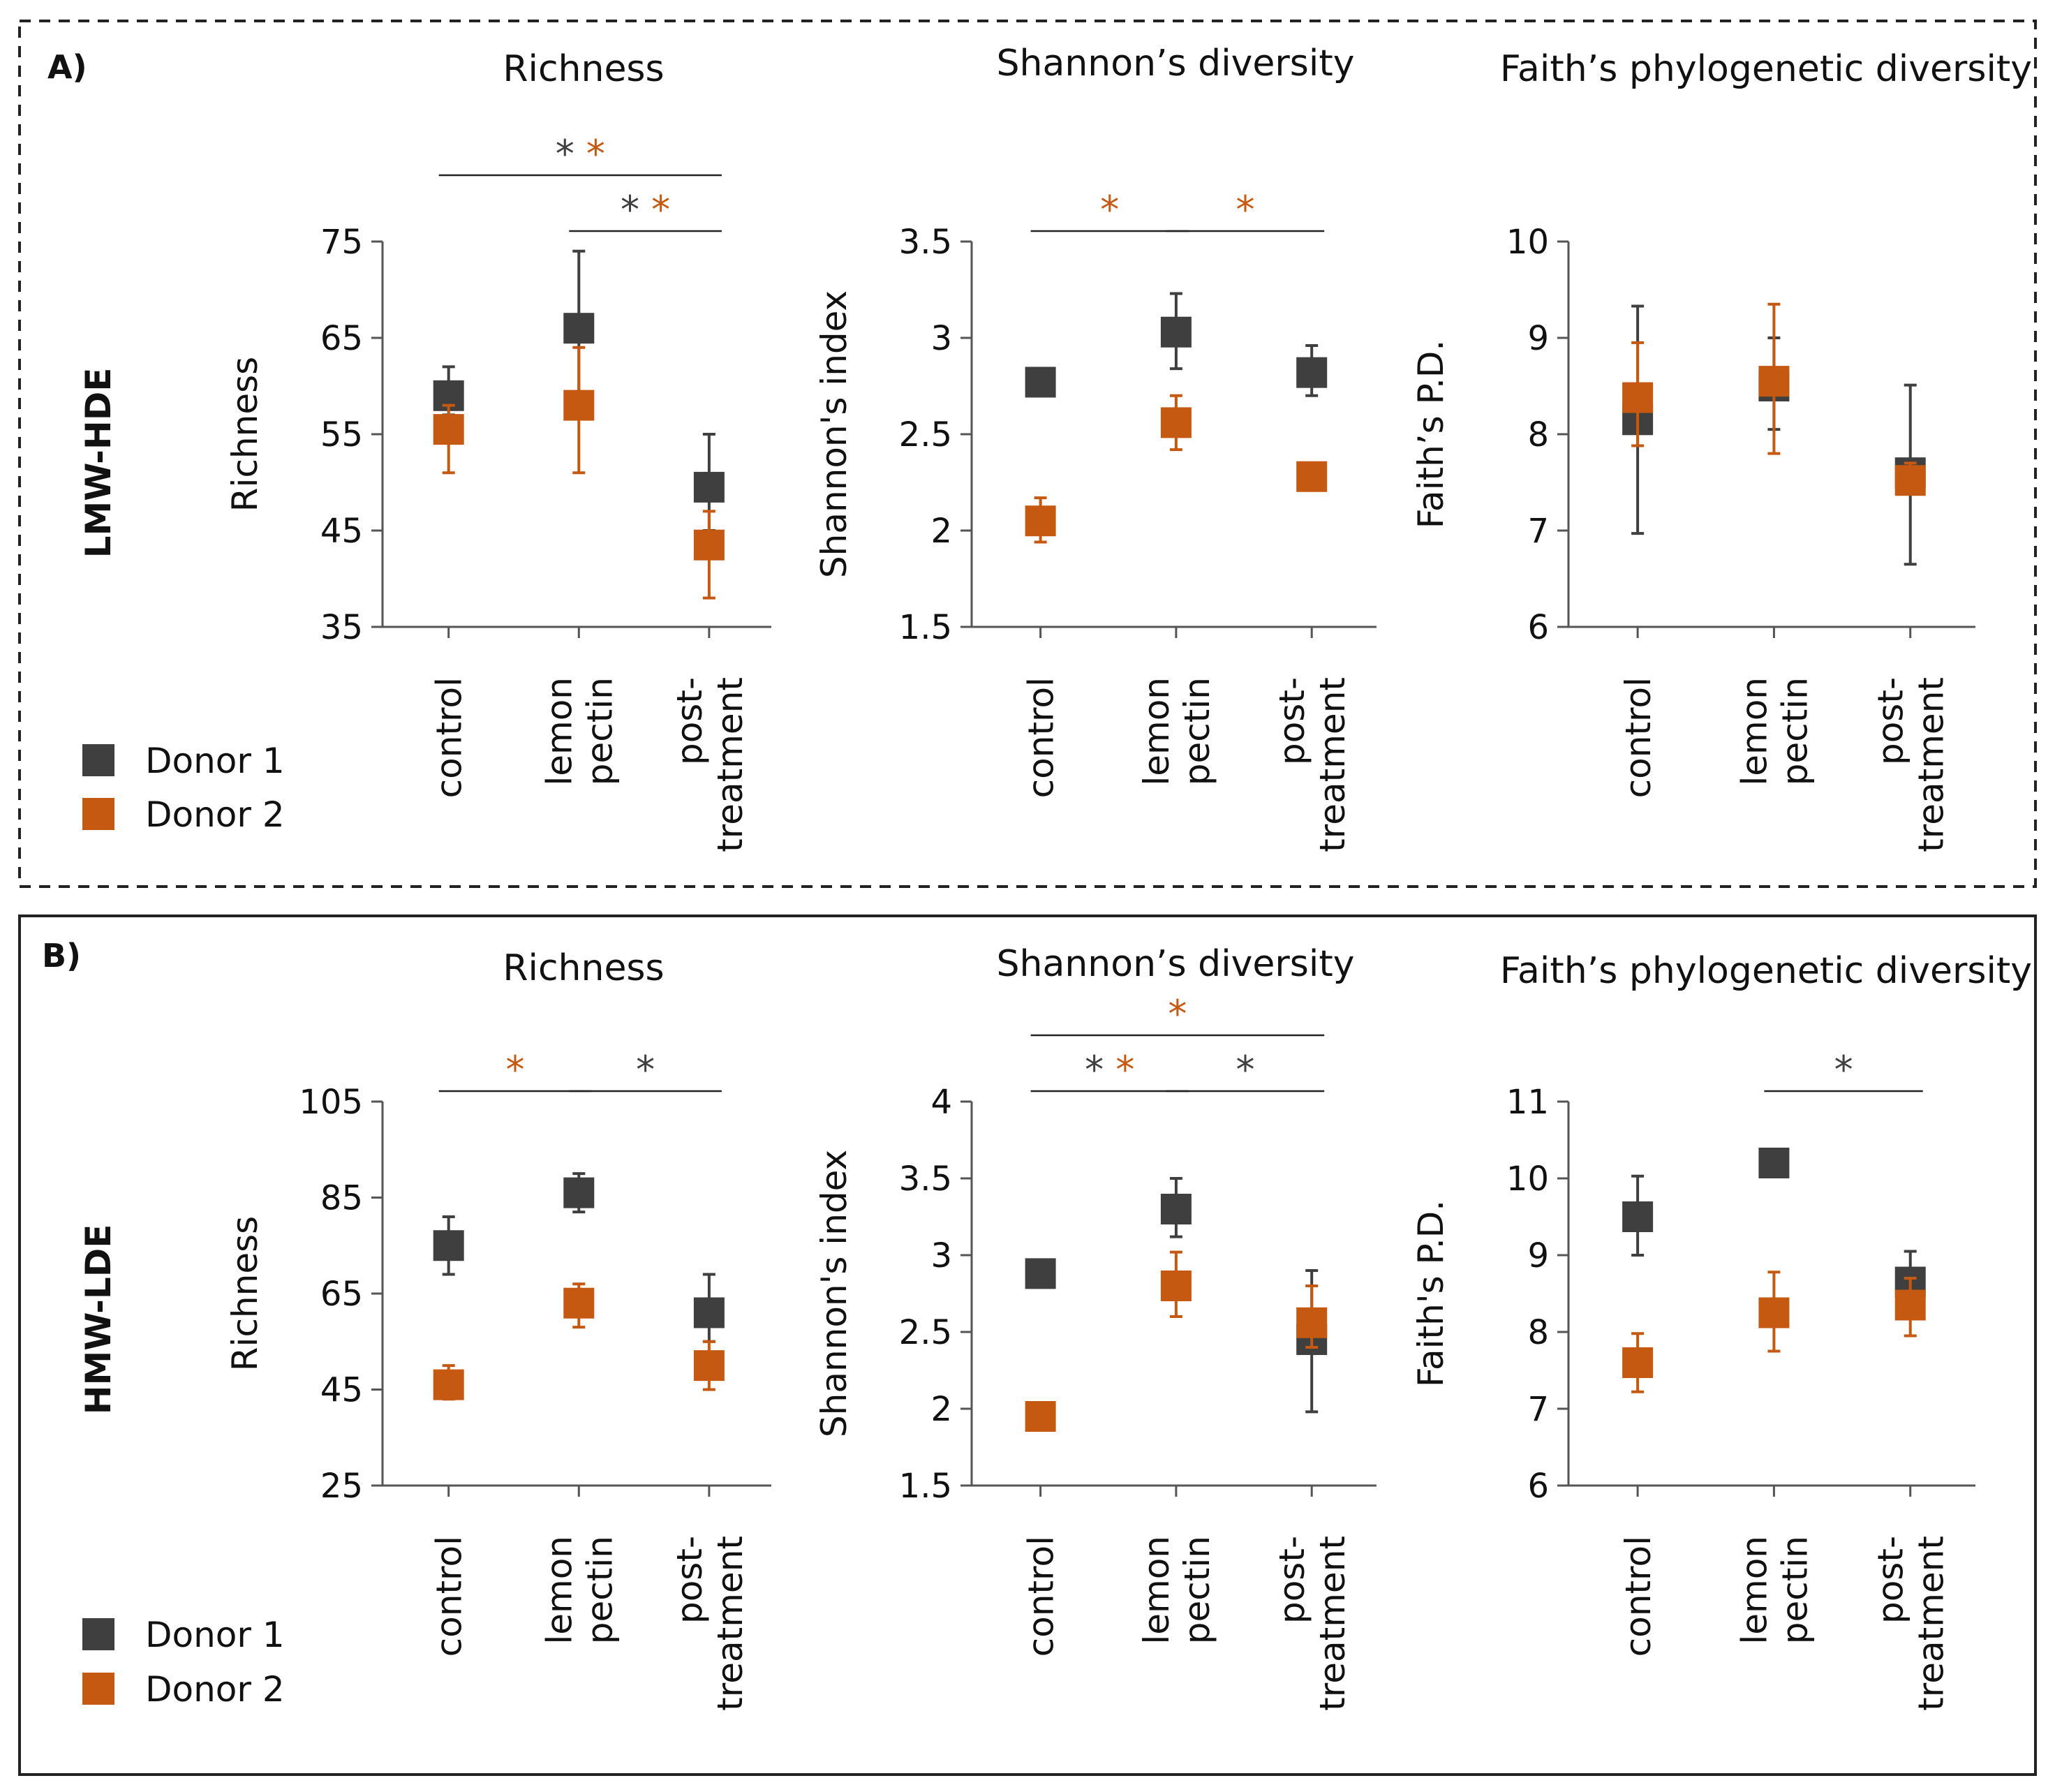 The image size is (2055, 1792). I want to click on y-tick-label: 9, so click(1538, 338).